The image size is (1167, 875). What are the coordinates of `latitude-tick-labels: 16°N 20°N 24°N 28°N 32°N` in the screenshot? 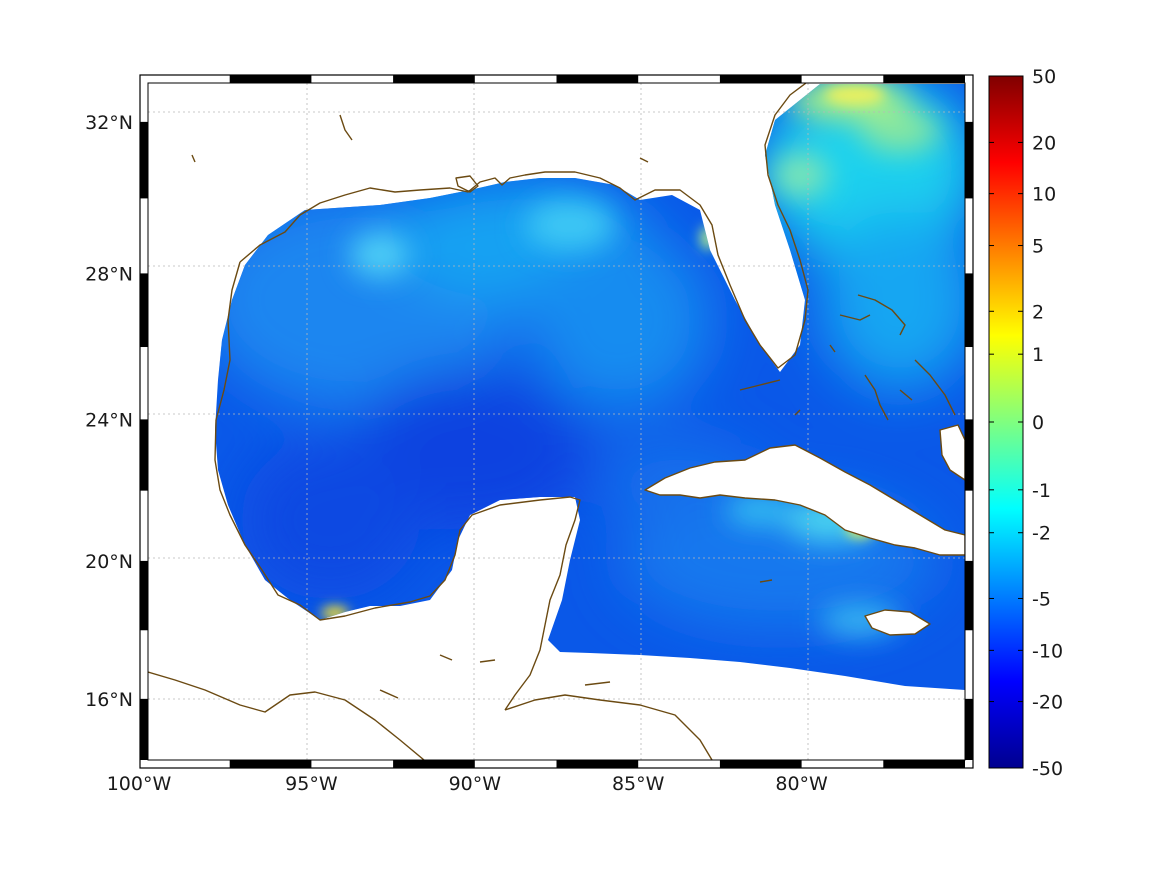 It's located at (109, 411).